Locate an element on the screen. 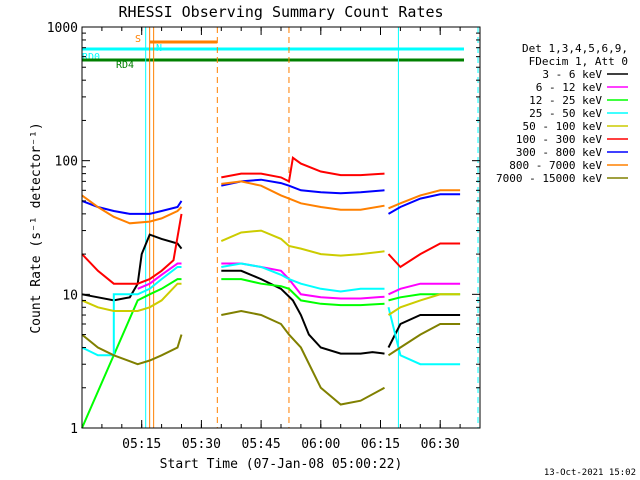 The image size is (640, 480). x-tick-label: 05:45 is located at coordinates (261, 444).